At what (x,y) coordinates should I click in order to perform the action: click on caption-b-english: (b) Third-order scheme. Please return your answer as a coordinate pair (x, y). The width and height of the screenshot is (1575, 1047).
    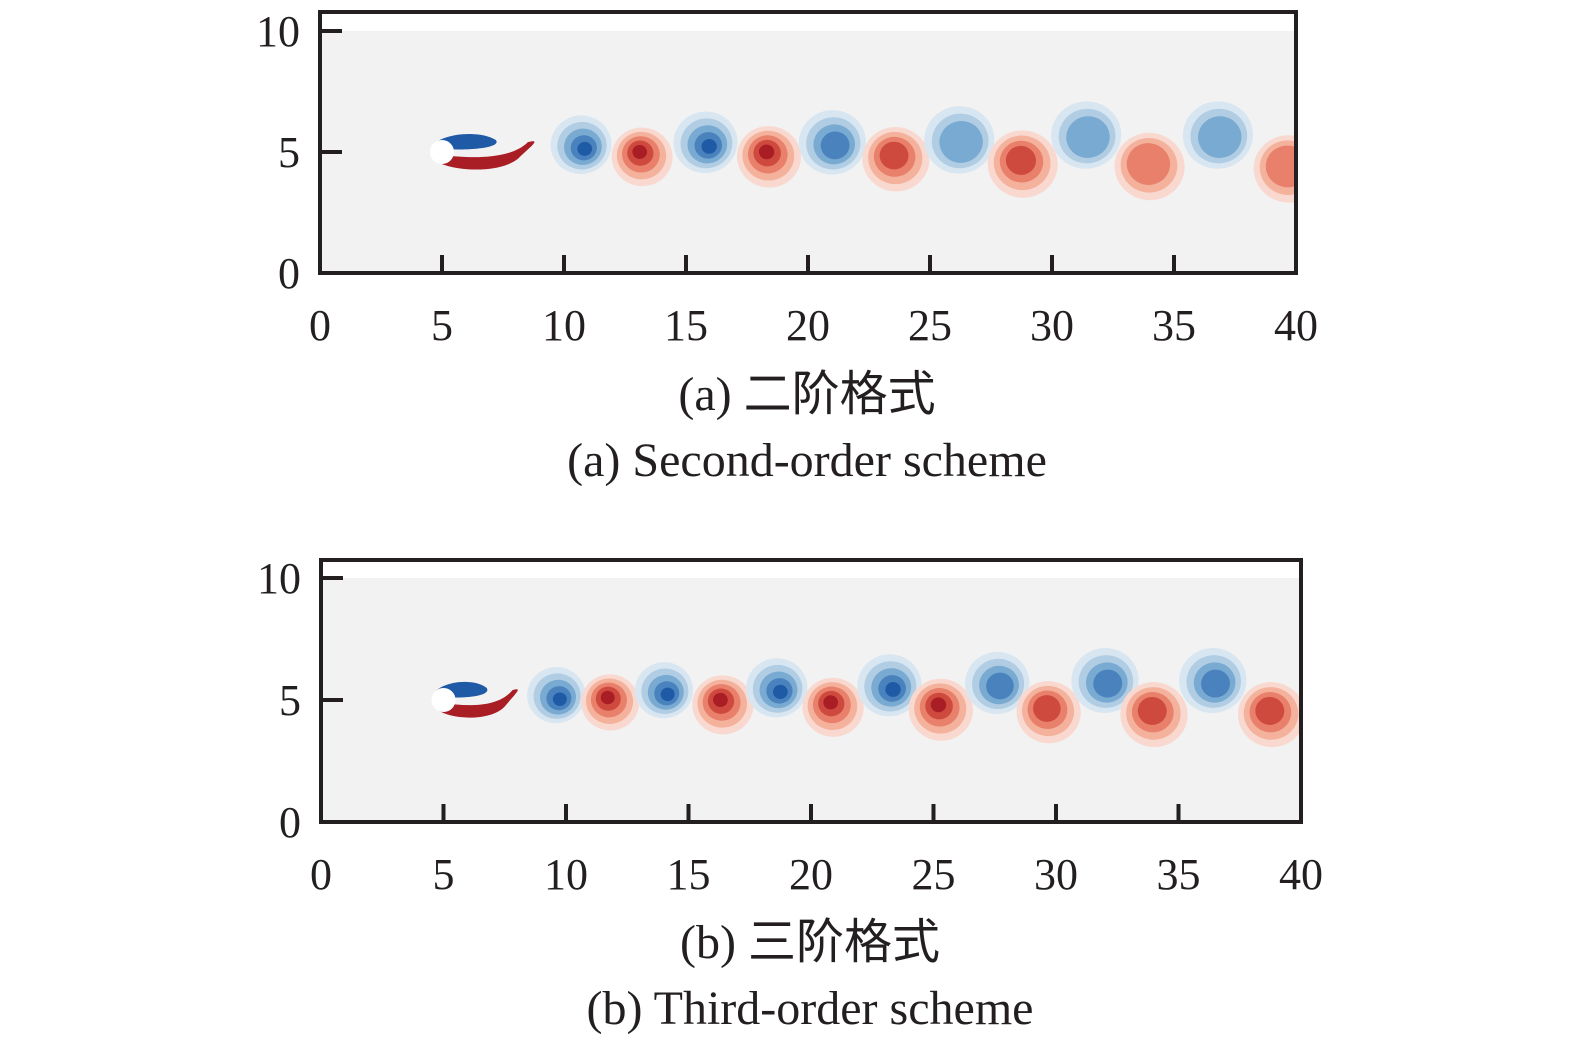
    Looking at the image, I should click on (810, 1008).